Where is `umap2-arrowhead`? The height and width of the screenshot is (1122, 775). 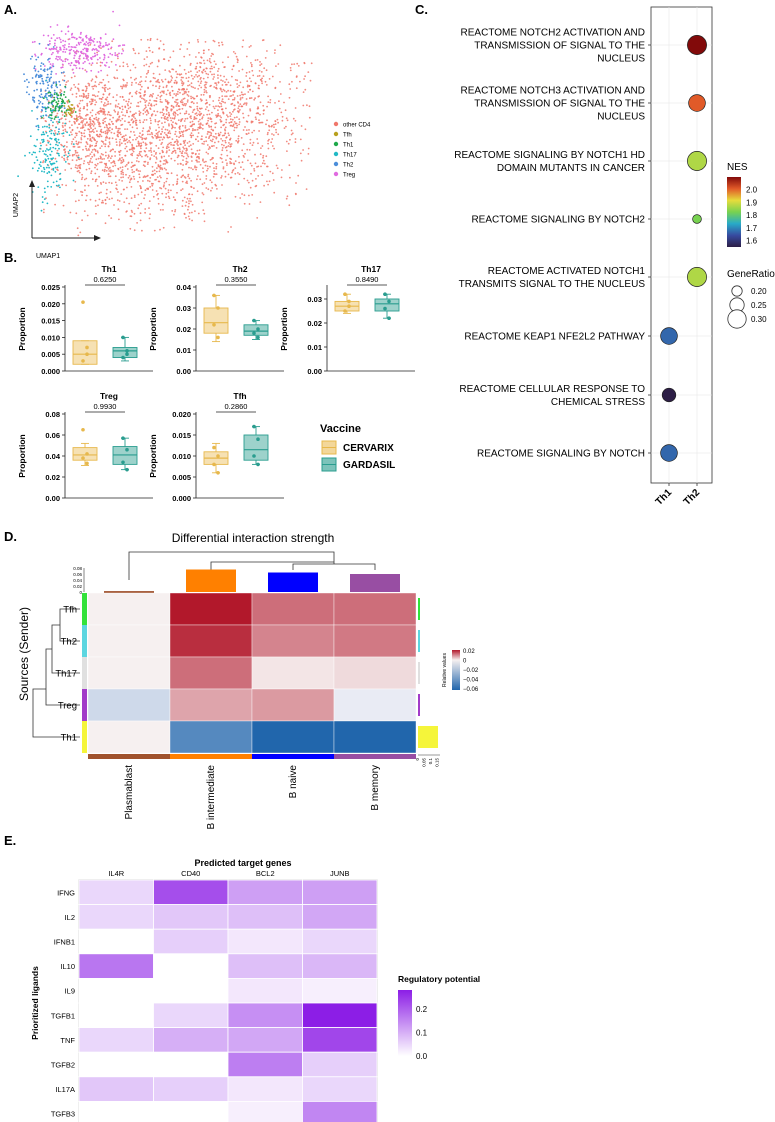
umap2-arrowhead is located at coordinates (32, 183).